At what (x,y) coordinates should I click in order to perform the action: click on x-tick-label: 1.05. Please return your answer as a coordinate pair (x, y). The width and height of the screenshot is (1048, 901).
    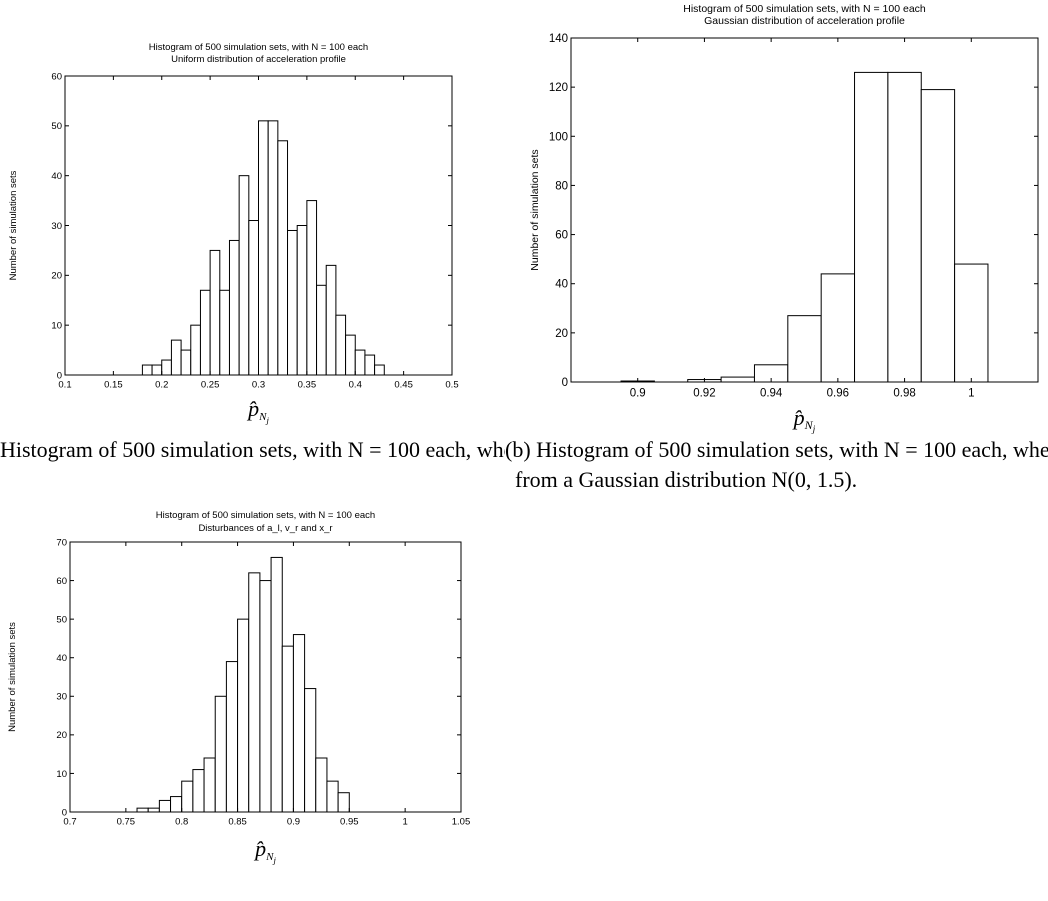
    Looking at the image, I should click on (461, 822).